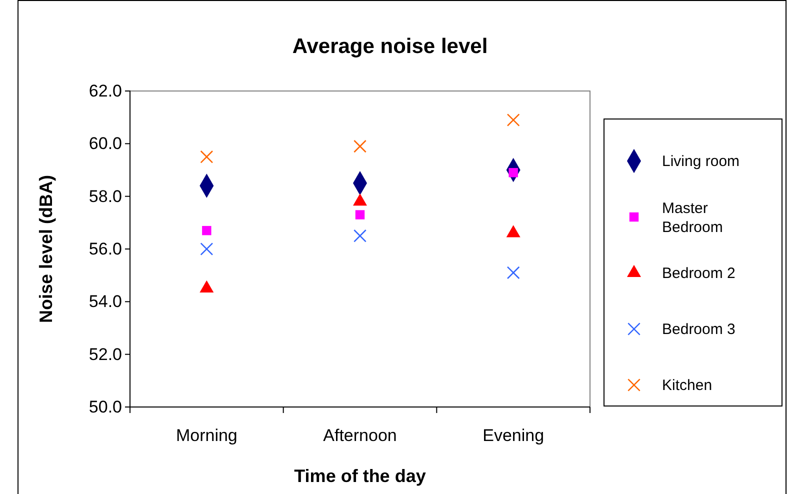 This screenshot has height=494, width=787. Describe the element at coordinates (360, 436) in the screenshot. I see `x-tick-label: Afternoon` at that location.